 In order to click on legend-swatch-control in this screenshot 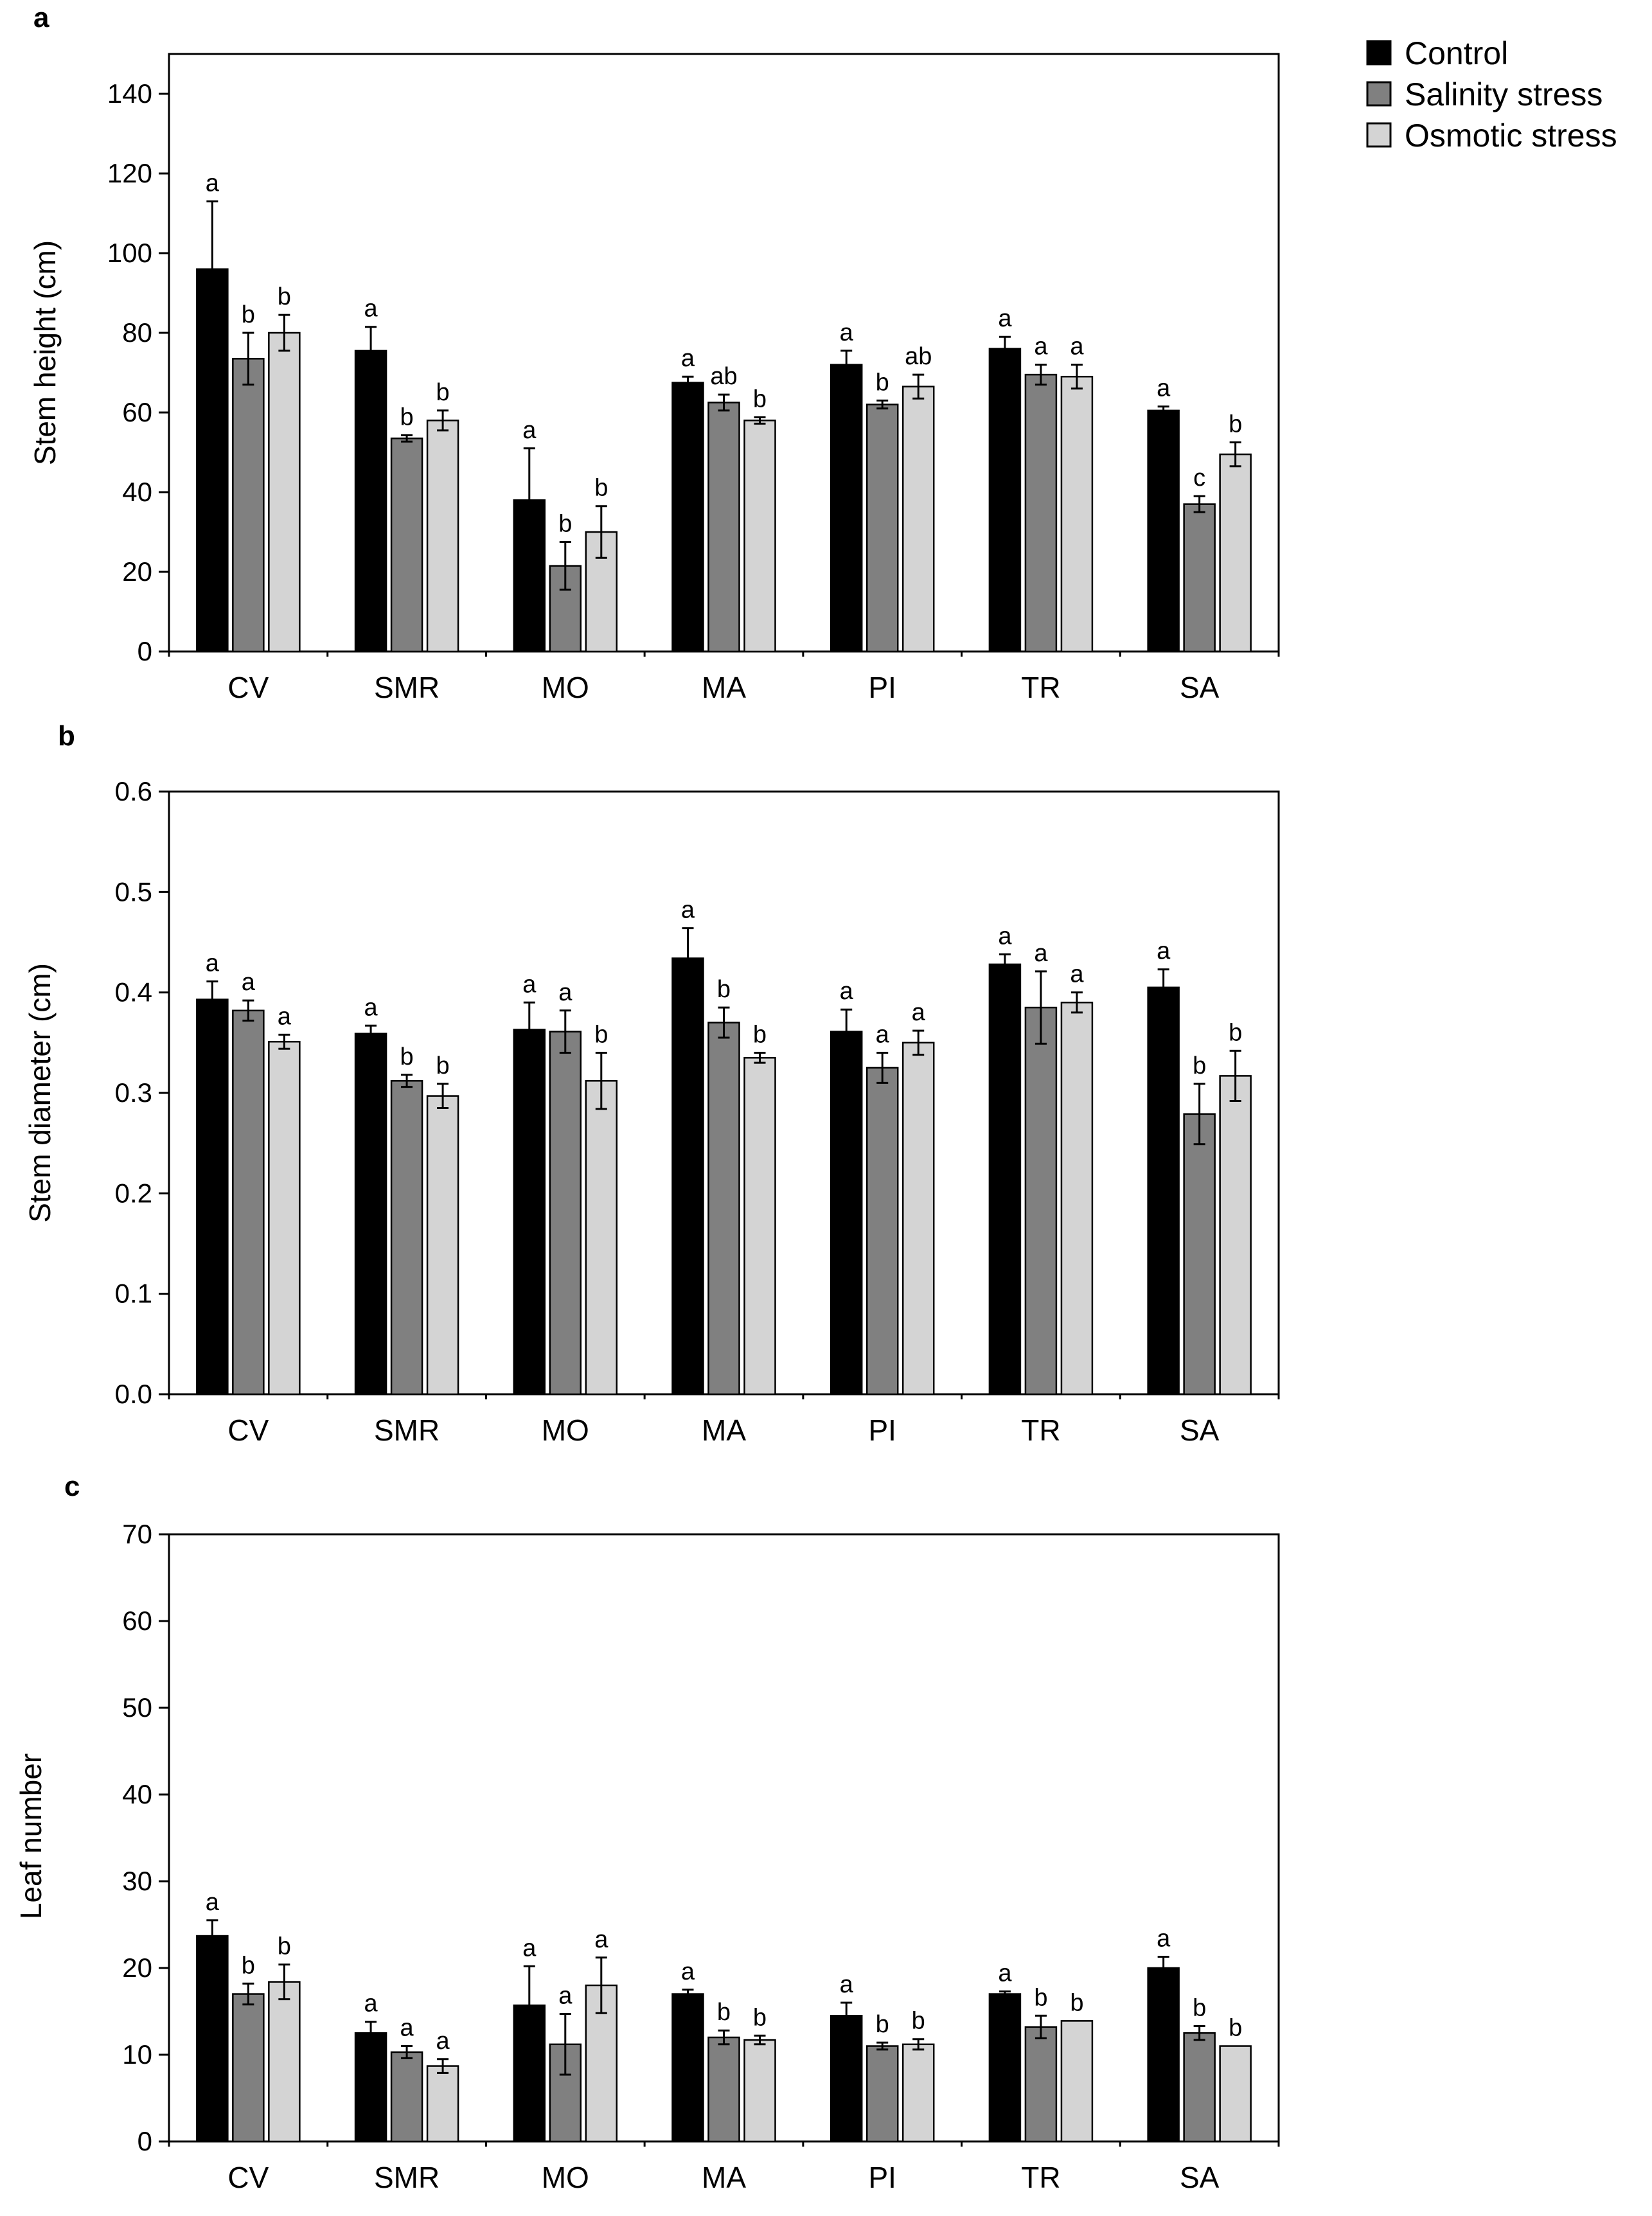, I will do `click(1379, 53)`.